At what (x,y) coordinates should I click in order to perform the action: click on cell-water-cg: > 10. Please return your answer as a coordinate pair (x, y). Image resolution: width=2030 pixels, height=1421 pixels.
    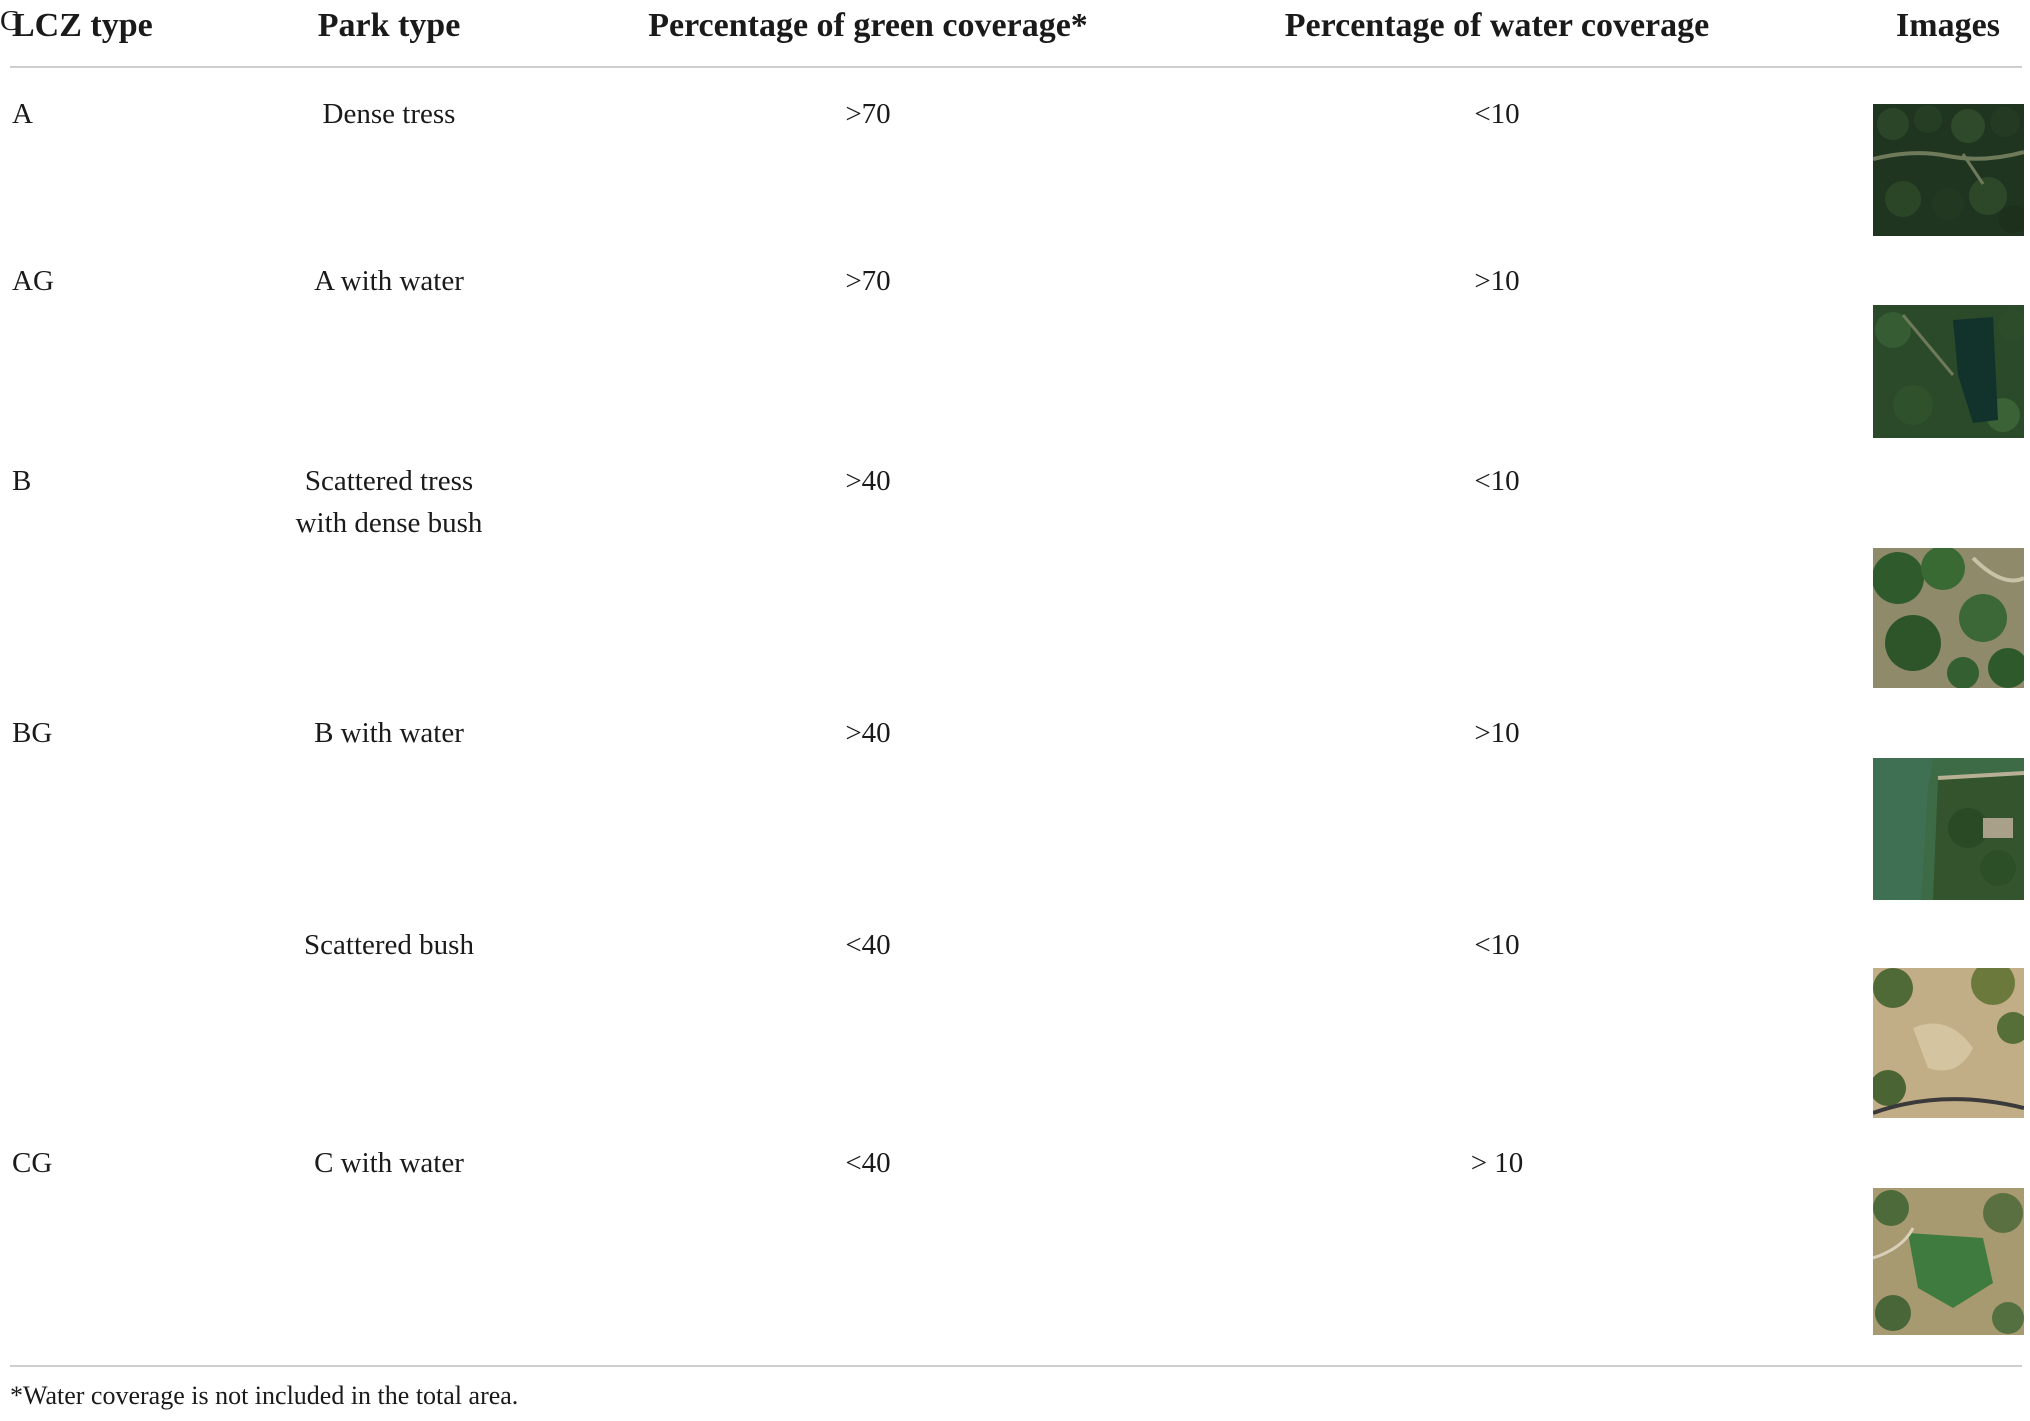
    Looking at the image, I should click on (1497, 1163).